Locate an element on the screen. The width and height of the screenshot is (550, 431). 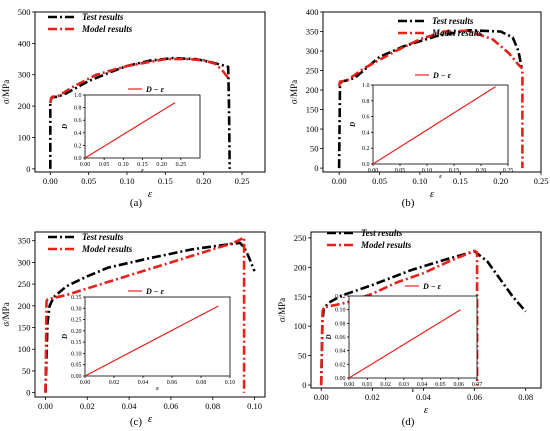
inset-y-tick-label: 0.06 is located at coordinates (340, 338).